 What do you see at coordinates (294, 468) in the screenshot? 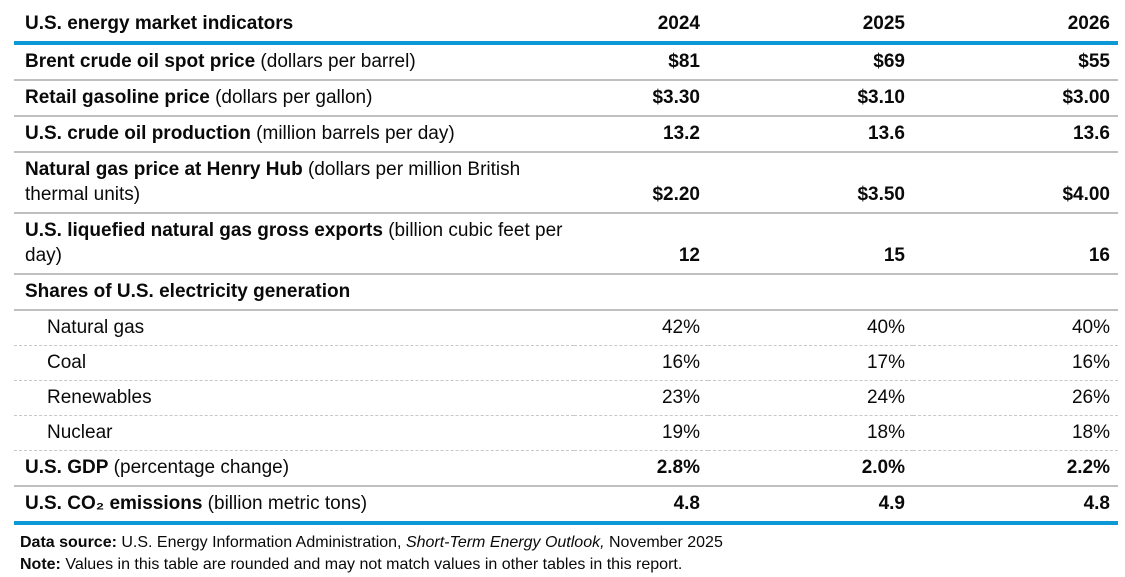
I see `row-label: U.S. GDP (percentage change)` at bounding box center [294, 468].